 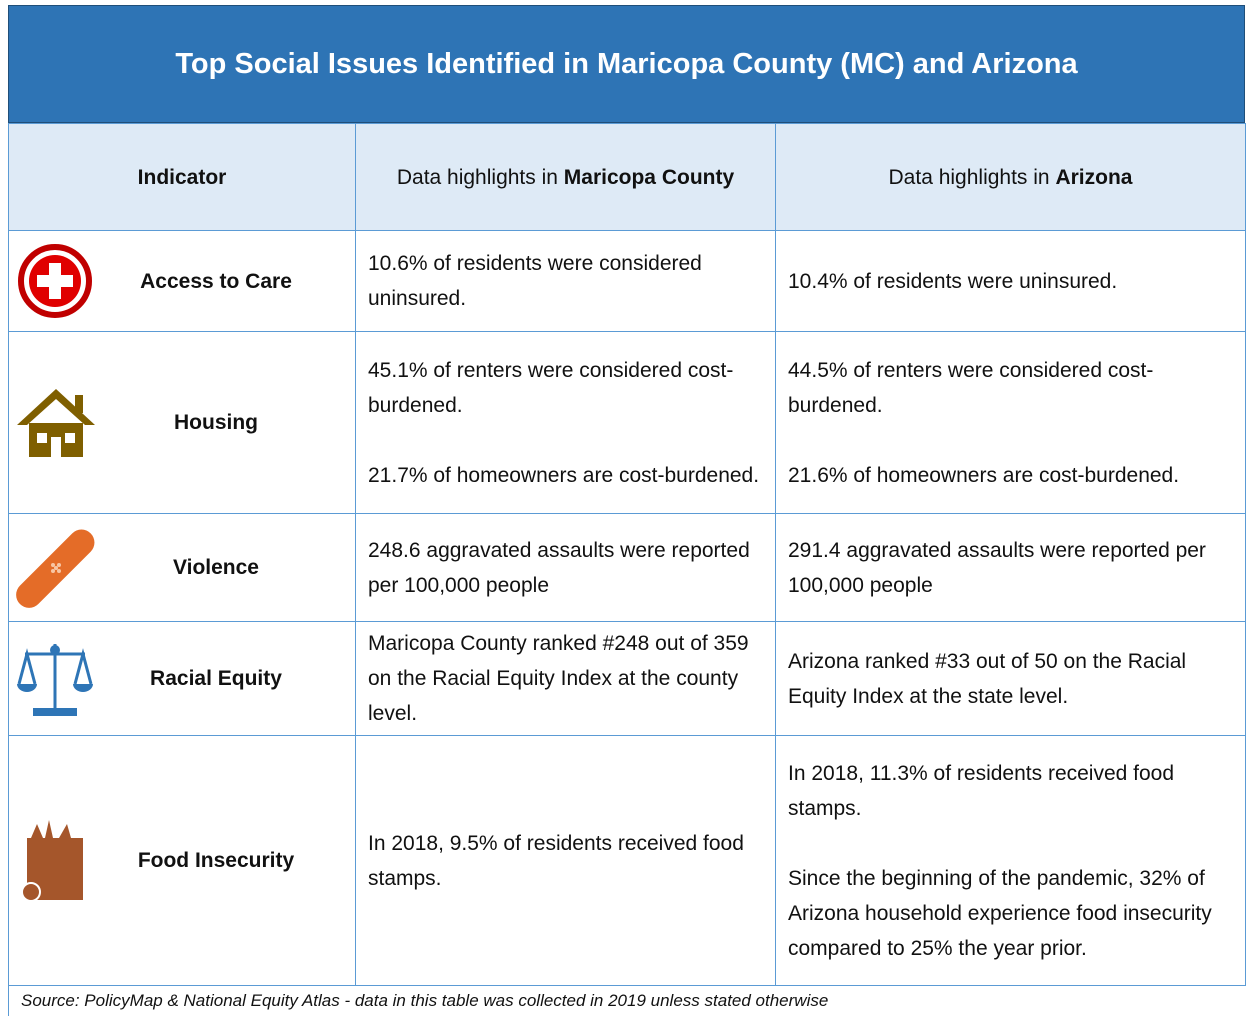 I want to click on header-cell: Data highlights in Arizona, so click(x=1010, y=177).